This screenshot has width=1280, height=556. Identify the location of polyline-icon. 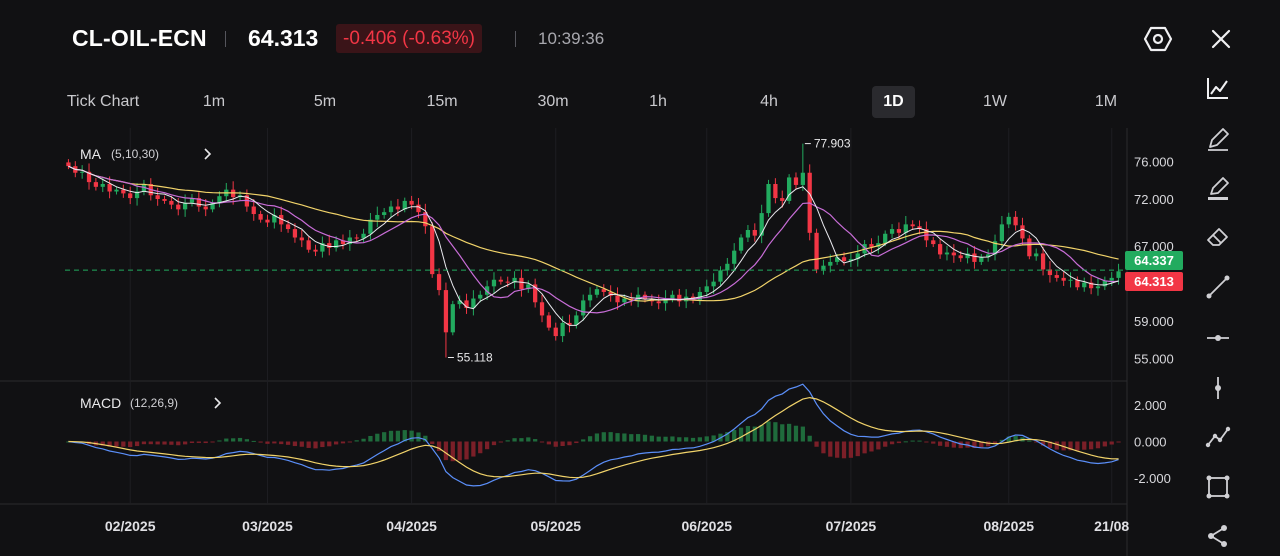
(1218, 437).